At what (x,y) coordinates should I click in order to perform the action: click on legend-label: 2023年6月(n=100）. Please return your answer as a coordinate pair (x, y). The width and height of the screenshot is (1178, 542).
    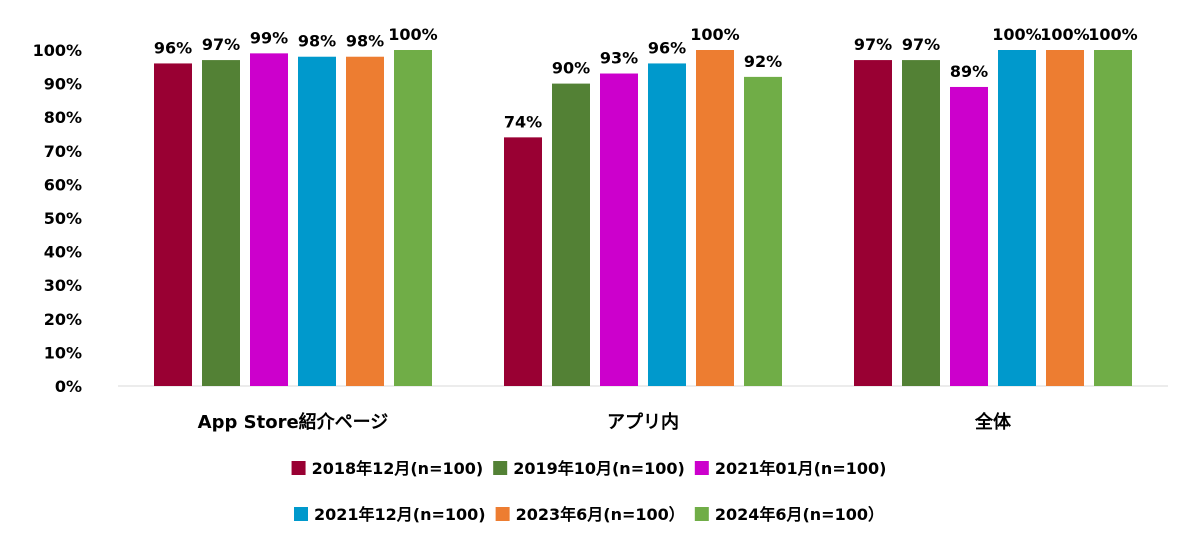
    Looking at the image, I should click on (600, 514).